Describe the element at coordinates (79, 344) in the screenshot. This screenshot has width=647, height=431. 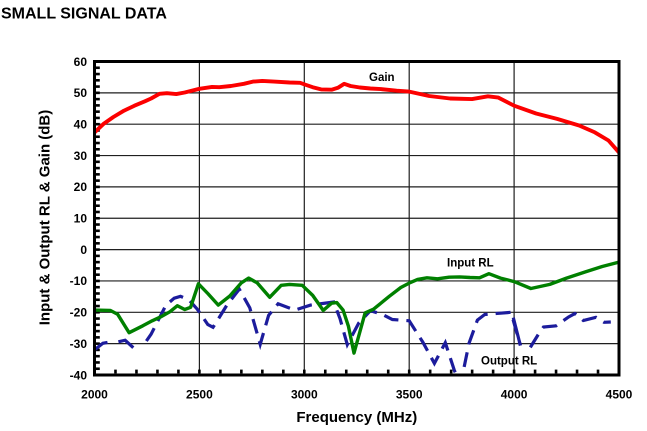
I see `svg-text: -30` at that location.